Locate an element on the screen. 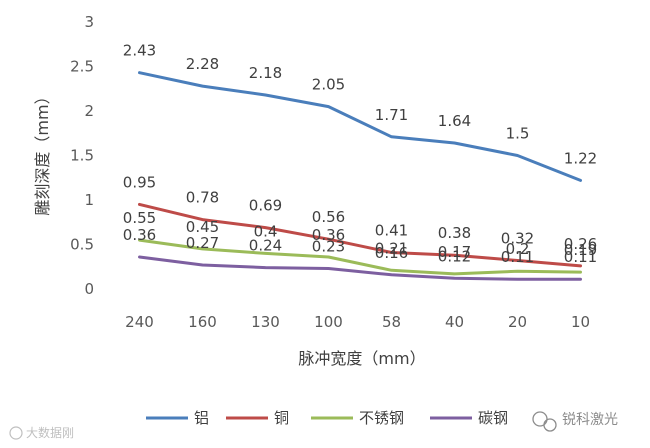  data-label: 0.38 is located at coordinates (454, 233).